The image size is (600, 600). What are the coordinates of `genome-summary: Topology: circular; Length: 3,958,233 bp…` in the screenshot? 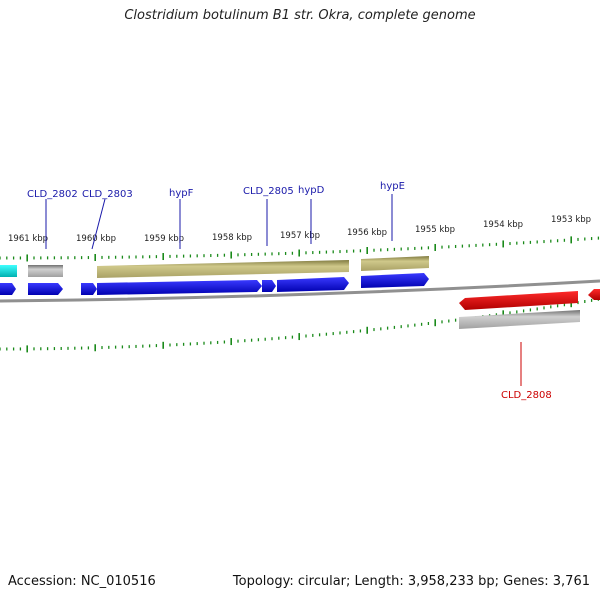 It's located at (411, 581).